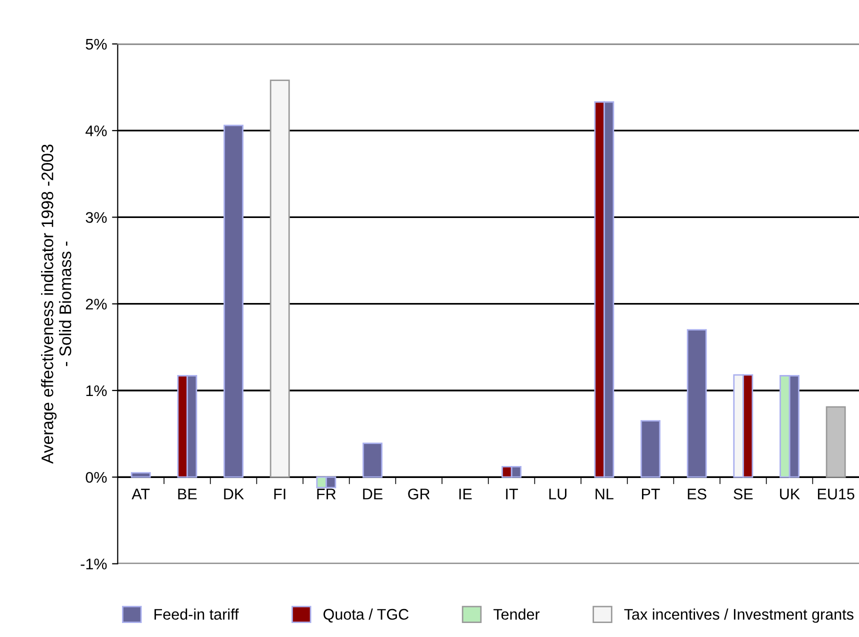 The height and width of the screenshot is (637, 859). Describe the element at coordinates (96, 304) in the screenshot. I see `y-tick-label: 2%` at that location.